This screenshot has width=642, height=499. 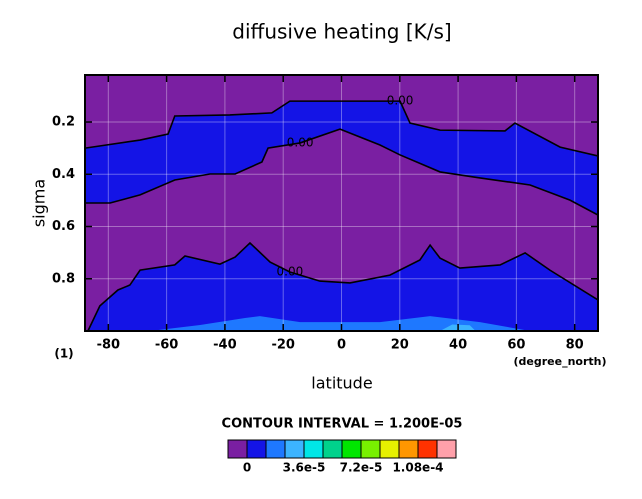 I want to click on y-tick-label: 0.6, so click(x=63, y=226).